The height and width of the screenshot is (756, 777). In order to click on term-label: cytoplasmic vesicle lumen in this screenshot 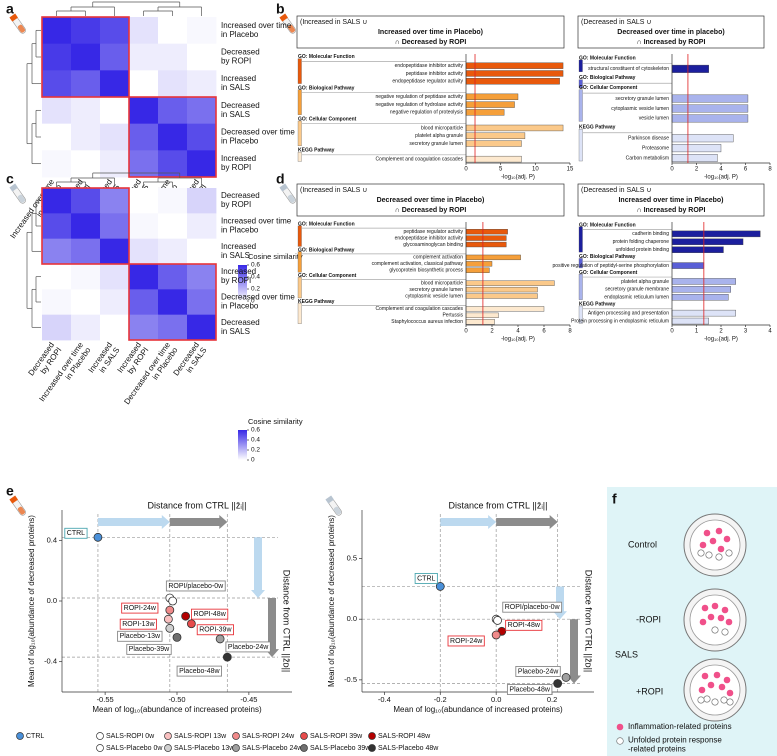, I will do `click(434, 296)`.